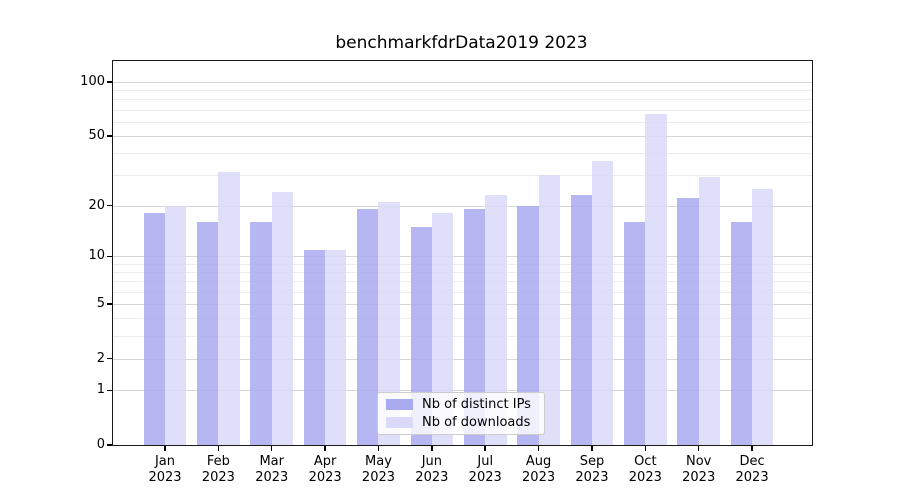  Describe the element at coordinates (399, 404) in the screenshot. I see `legend-swatch-distinct-ips` at that location.